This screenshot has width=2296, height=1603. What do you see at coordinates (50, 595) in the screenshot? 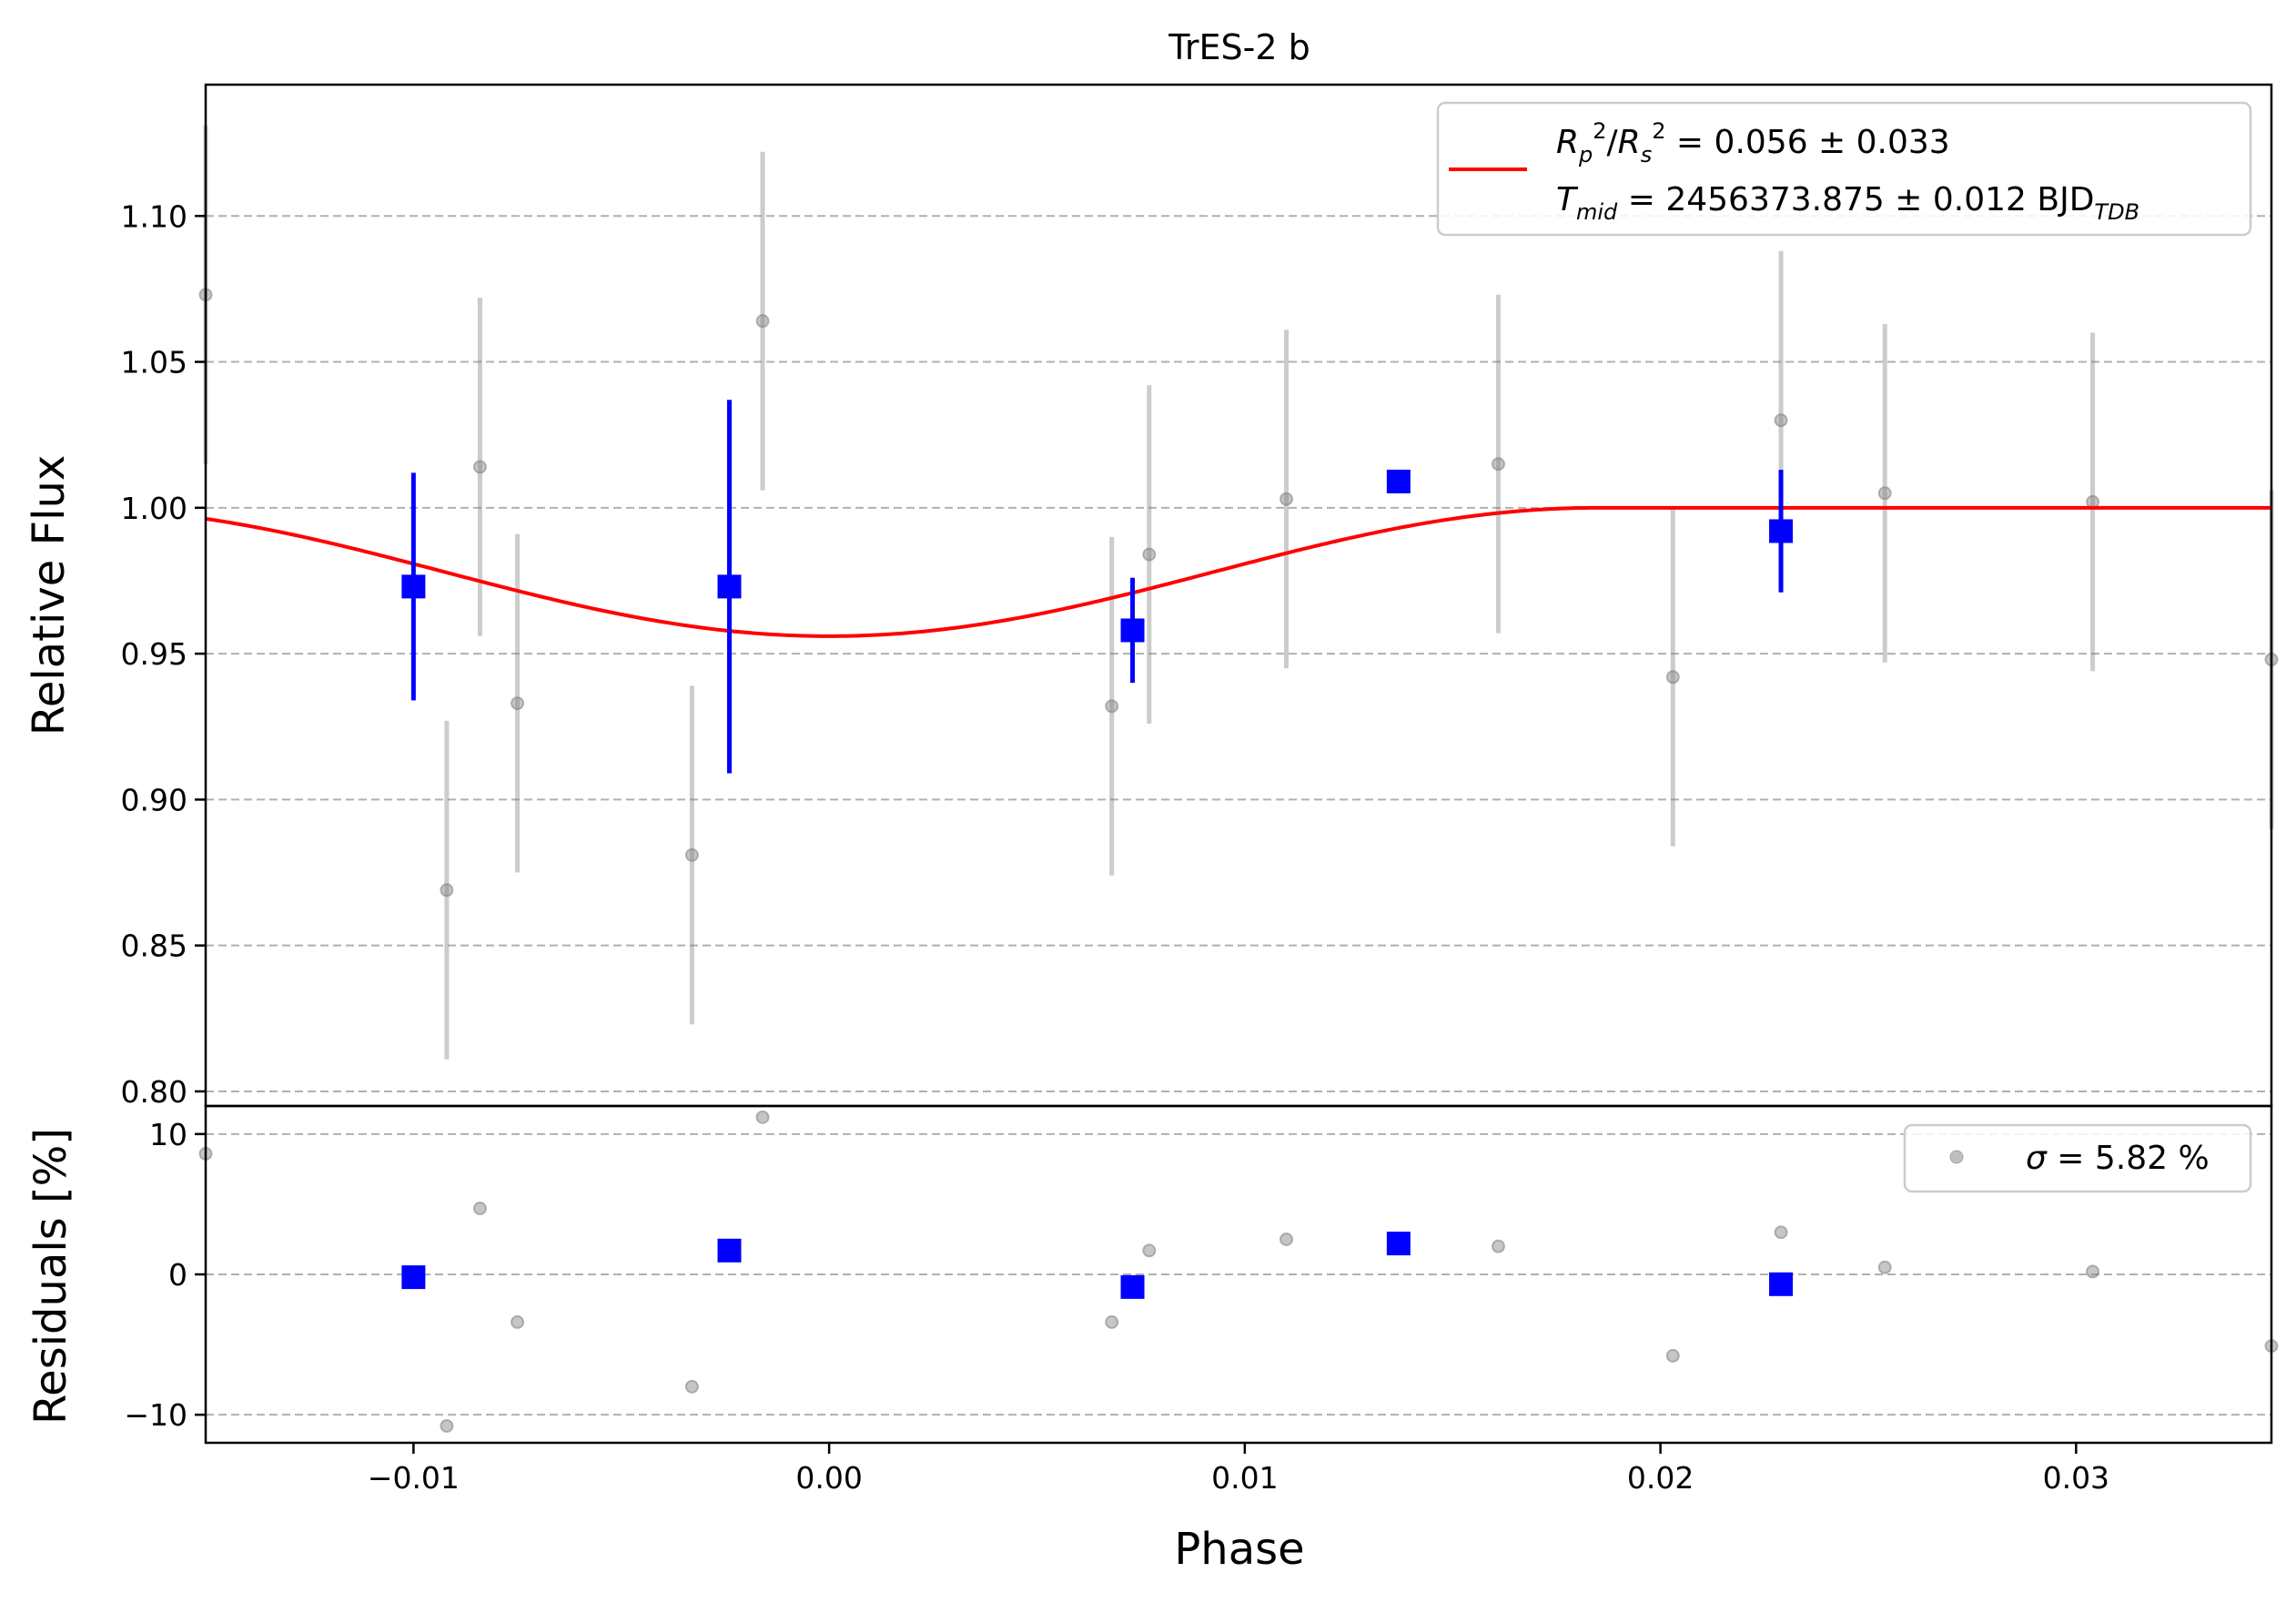
I see `top-ylabel: Relative Flux` at bounding box center [50, 595].